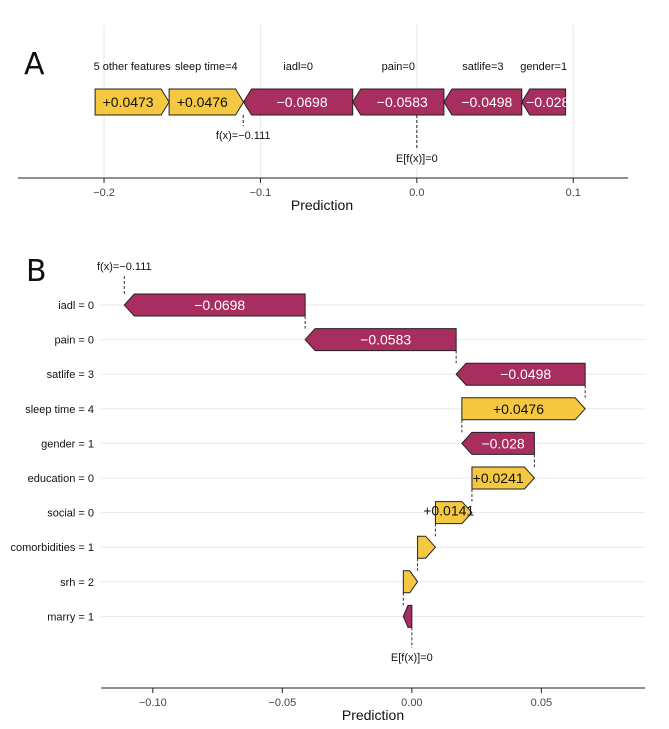  What do you see at coordinates (104, 193) in the screenshot?
I see `panel-a-tick-label: −0.2` at bounding box center [104, 193].